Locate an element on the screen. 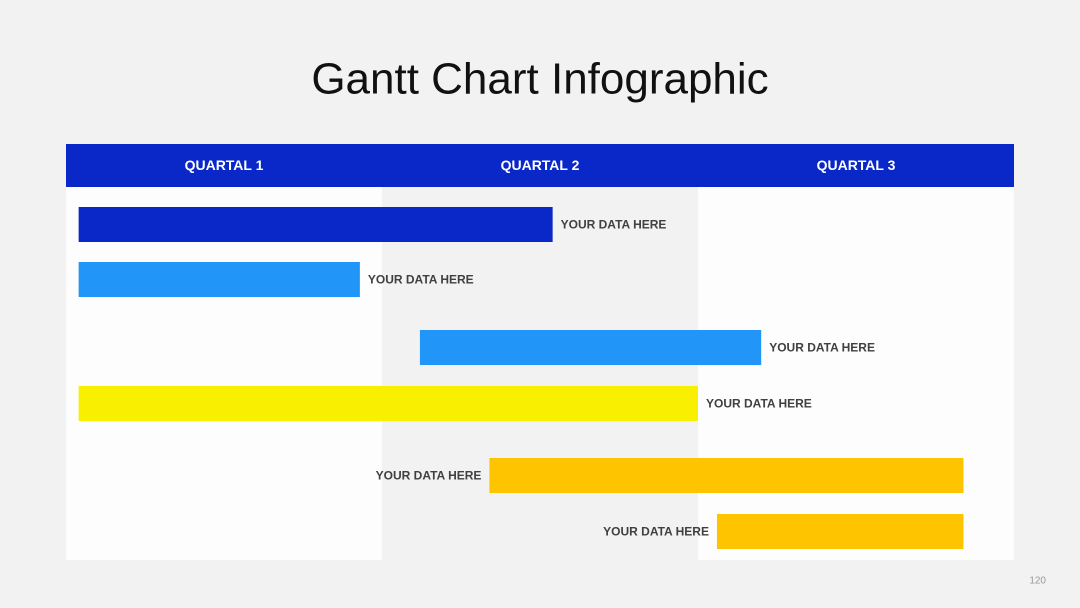 This screenshot has height=608, width=1080. column-header: QUARTAL 2 is located at coordinates (540, 165).